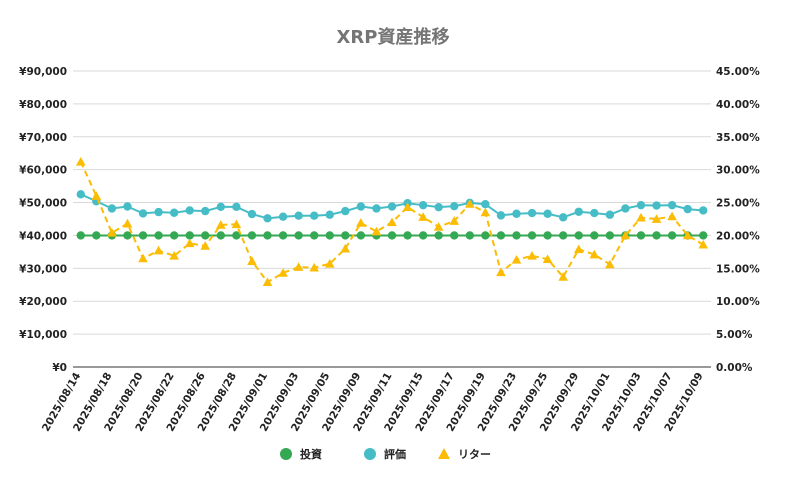  What do you see at coordinates (738, 302) in the screenshot?
I see `y-right-tick-label: 10.00%` at bounding box center [738, 302].